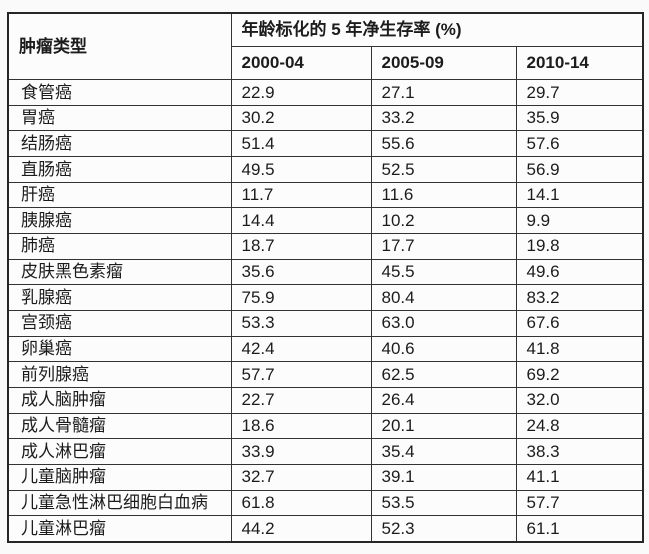 The height and width of the screenshot is (554, 649). I want to click on tumor-type-cell: 直肠癌, so click(119, 169).